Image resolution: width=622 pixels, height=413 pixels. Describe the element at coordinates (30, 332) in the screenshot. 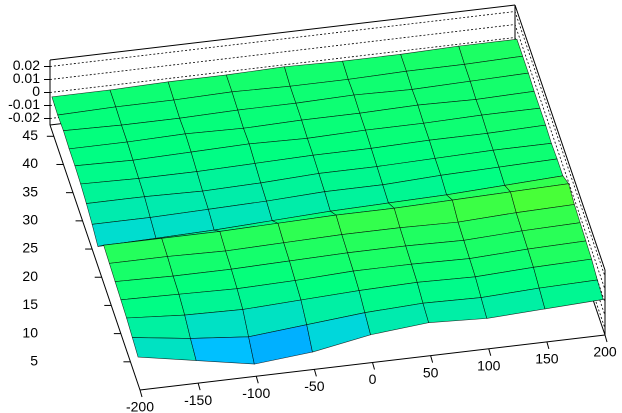

I see `y-tick-label: 10` at that location.